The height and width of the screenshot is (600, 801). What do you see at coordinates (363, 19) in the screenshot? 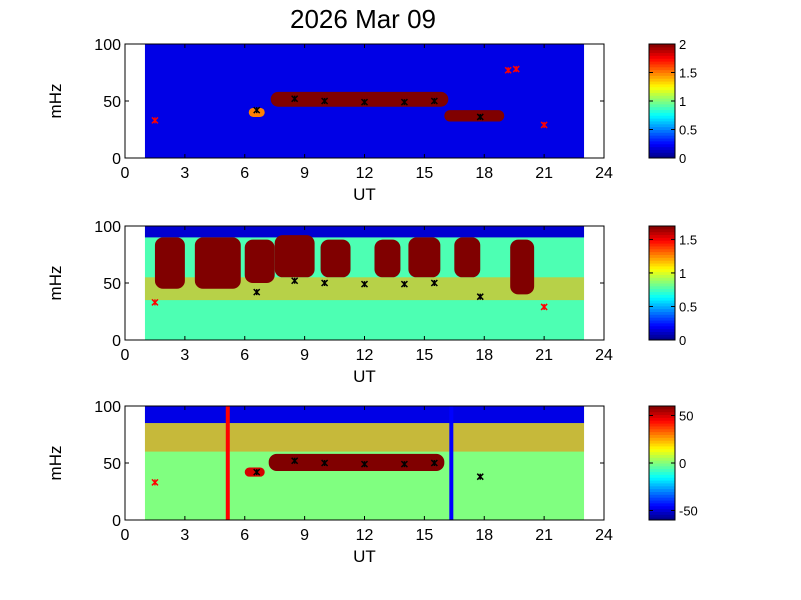
I see `figure-title: 2026 Mar 09` at bounding box center [363, 19].